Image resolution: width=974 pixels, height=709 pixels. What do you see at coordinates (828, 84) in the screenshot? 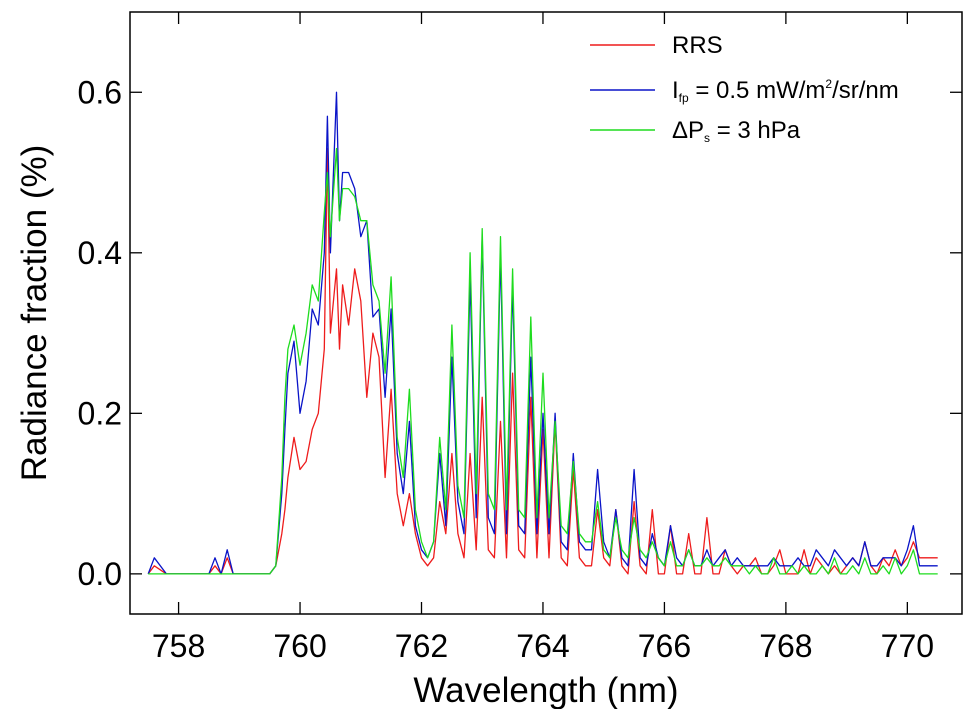
I see `legend-ifp-sup: 2` at bounding box center [828, 84].